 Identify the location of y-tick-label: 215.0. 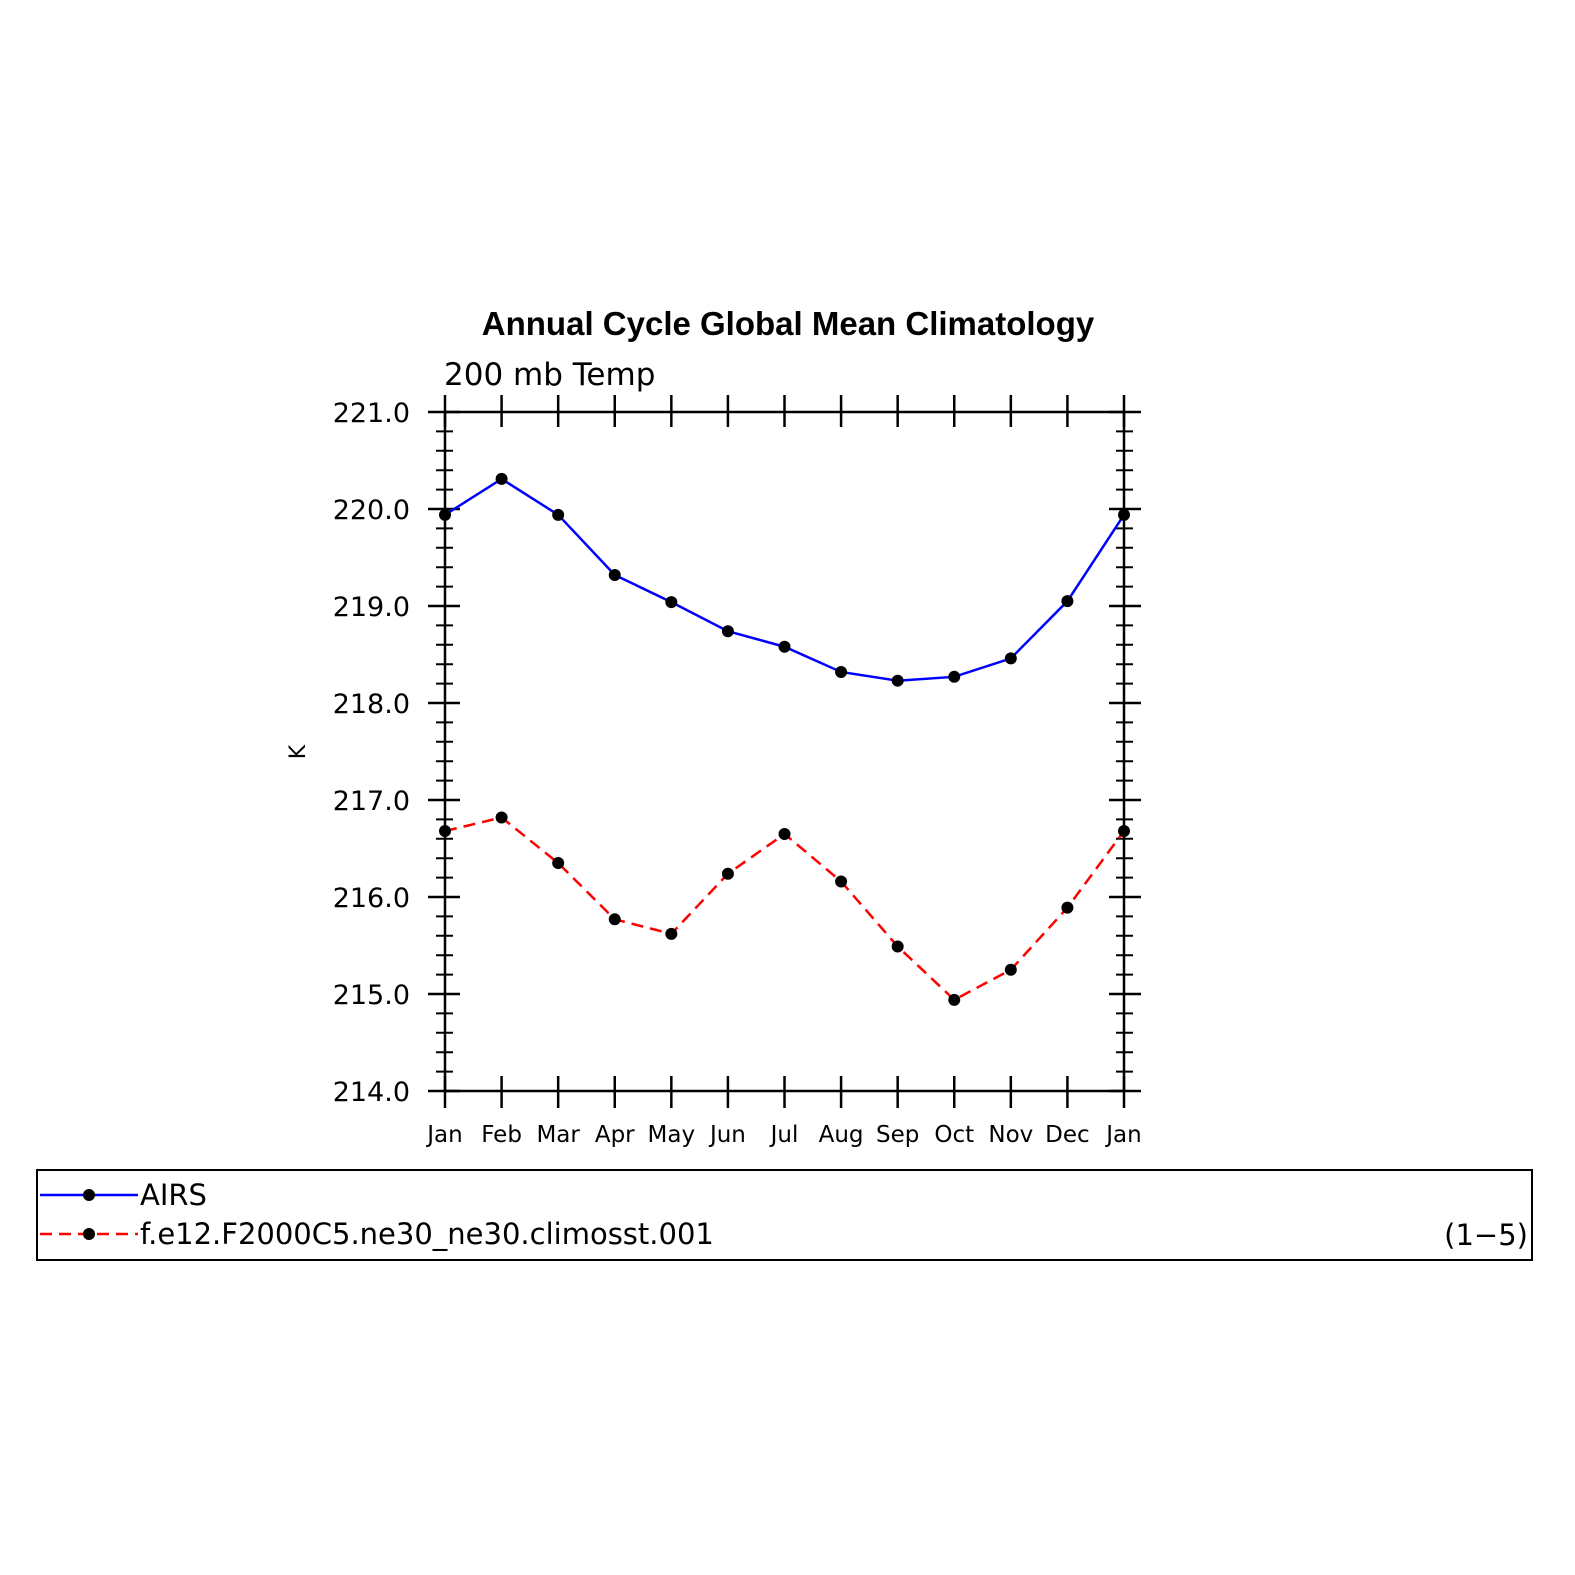
(371, 995).